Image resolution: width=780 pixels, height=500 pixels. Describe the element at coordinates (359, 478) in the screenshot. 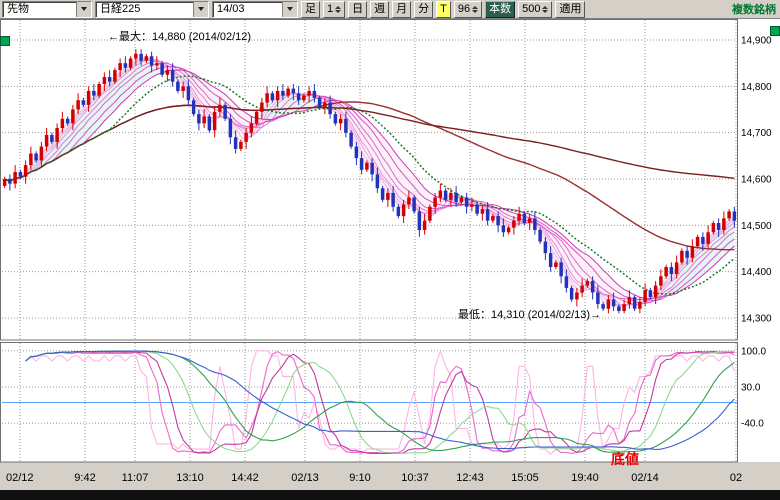

I see `axis-label: 9:10` at that location.